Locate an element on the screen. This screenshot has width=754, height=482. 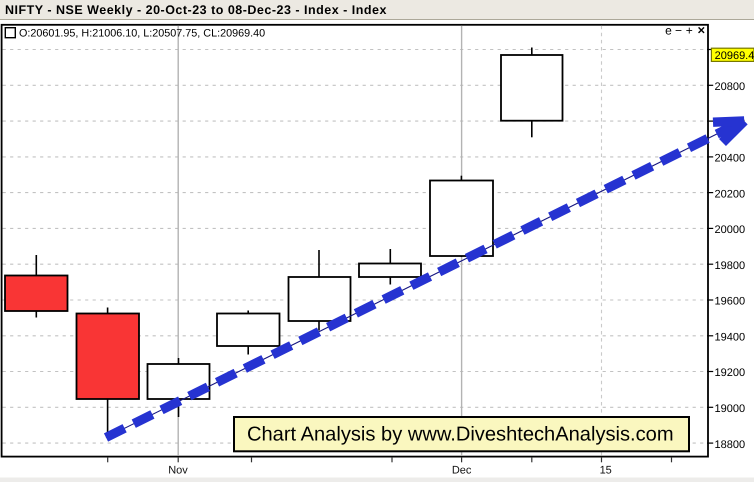
svg-text: Dec is located at coordinates (462, 471).